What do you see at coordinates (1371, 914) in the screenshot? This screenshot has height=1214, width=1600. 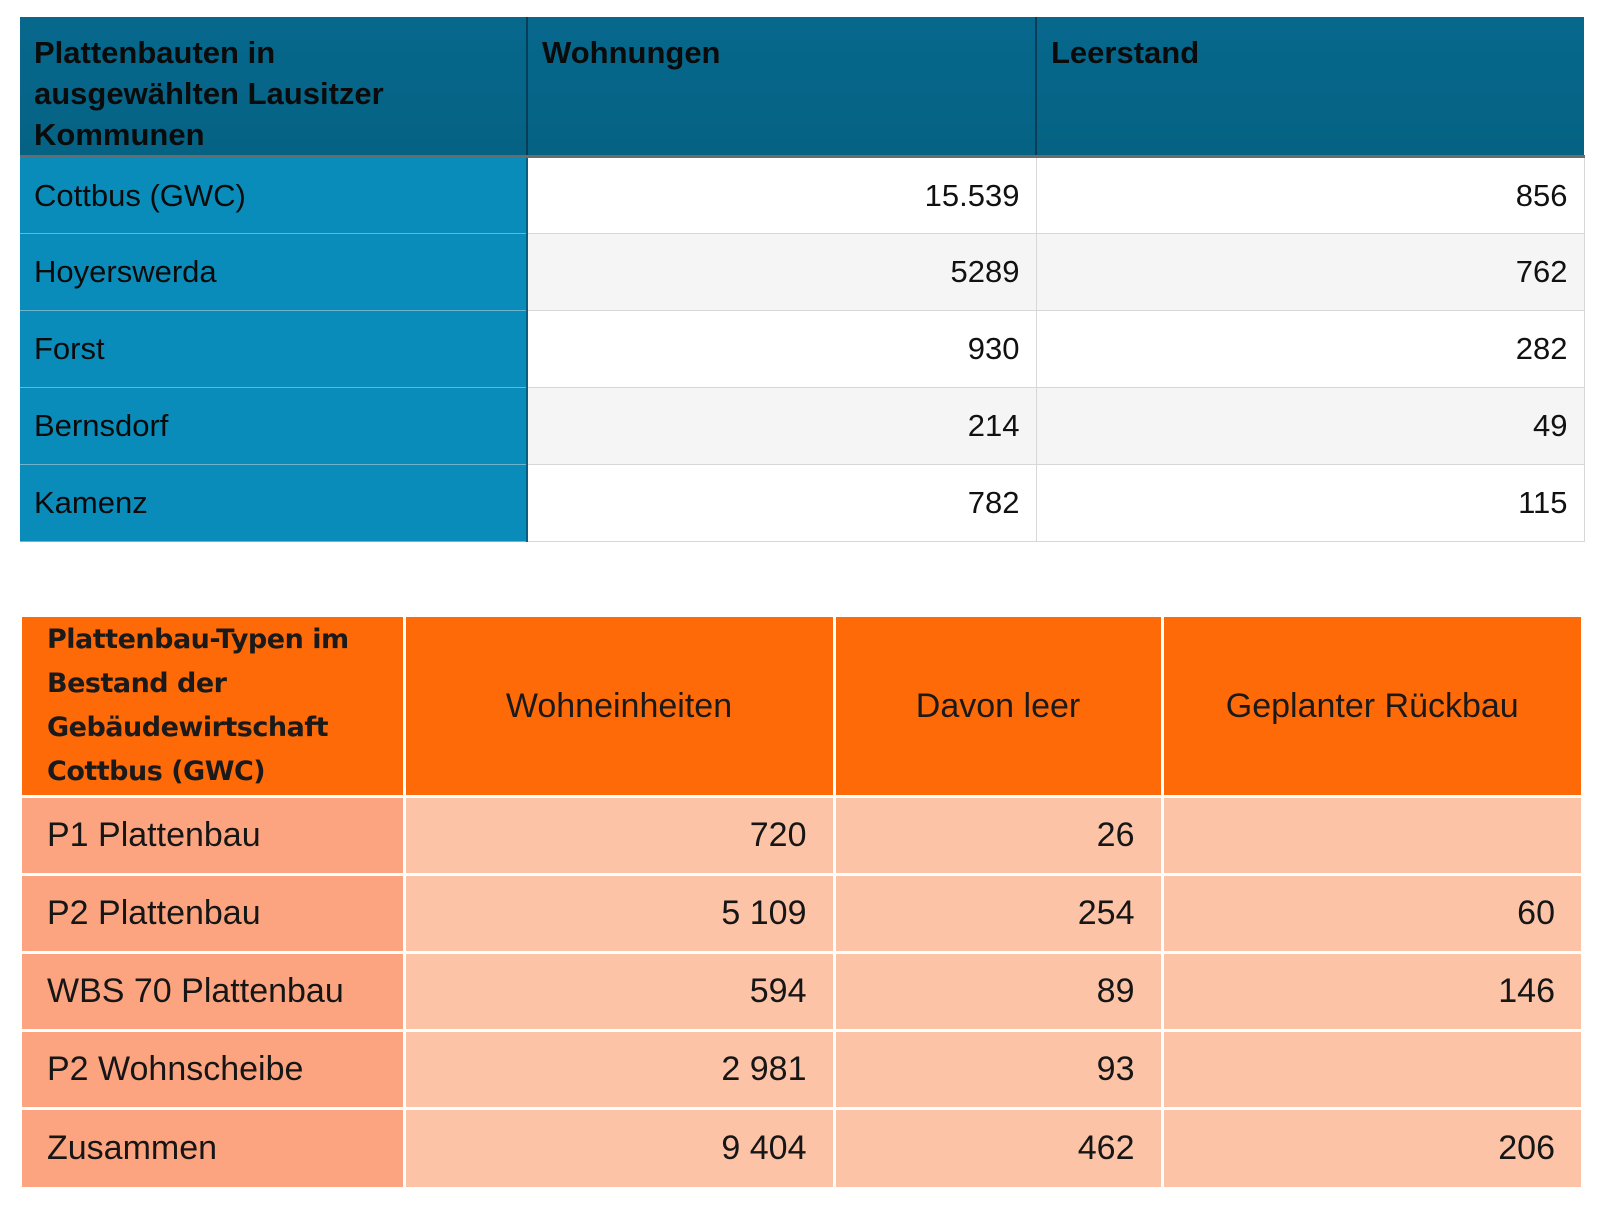 I see `cell-geplanter-rueckbau: 60` at bounding box center [1371, 914].